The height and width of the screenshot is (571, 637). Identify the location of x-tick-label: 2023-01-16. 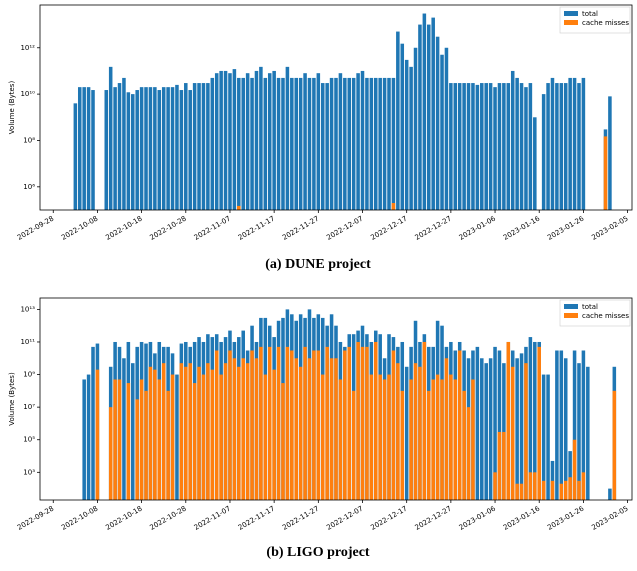
(522, 518).